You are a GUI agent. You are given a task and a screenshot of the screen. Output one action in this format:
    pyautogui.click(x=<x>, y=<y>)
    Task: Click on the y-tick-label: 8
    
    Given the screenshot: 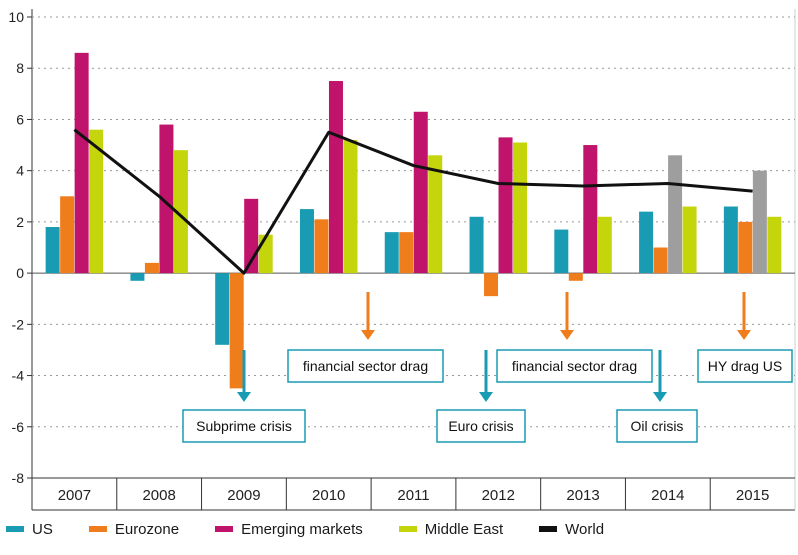 What is the action you would take?
    pyautogui.click(x=20, y=68)
    